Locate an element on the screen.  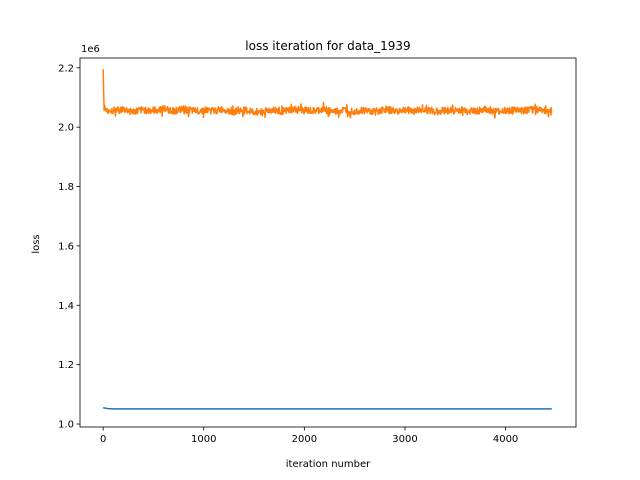
x-axis-label: iteration number is located at coordinates (328, 464).